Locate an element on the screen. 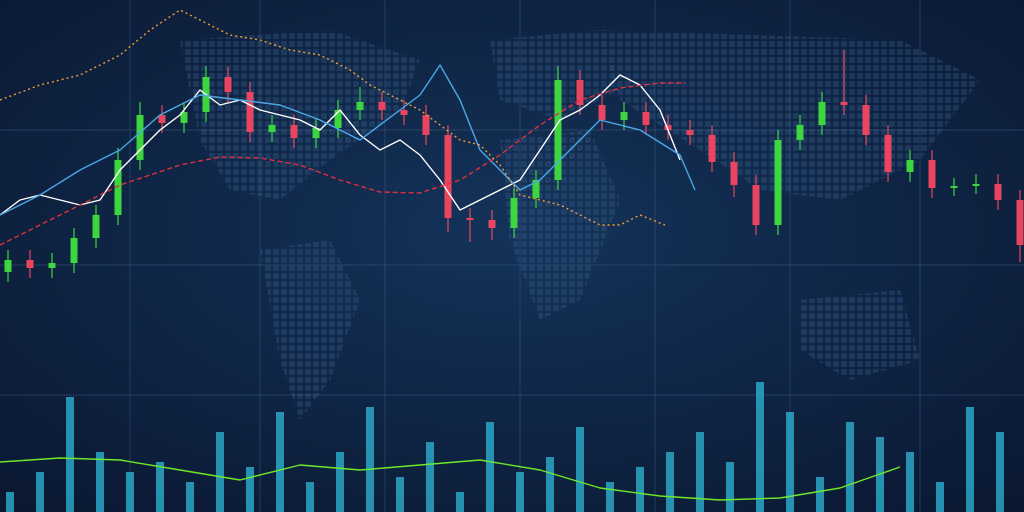 The width and height of the screenshot is (1024, 512). overlay-line is located at coordinates (450, 479).